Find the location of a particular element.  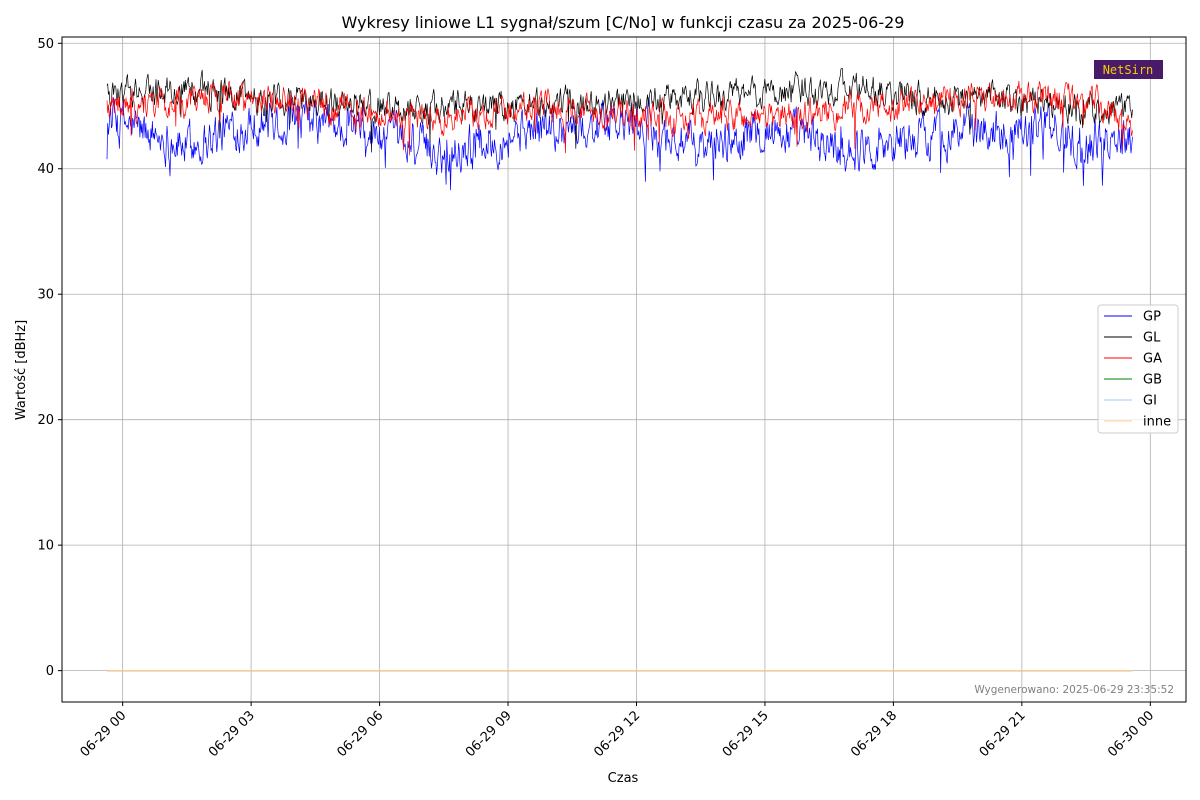

y-tick-label: 10 is located at coordinates (45, 546).